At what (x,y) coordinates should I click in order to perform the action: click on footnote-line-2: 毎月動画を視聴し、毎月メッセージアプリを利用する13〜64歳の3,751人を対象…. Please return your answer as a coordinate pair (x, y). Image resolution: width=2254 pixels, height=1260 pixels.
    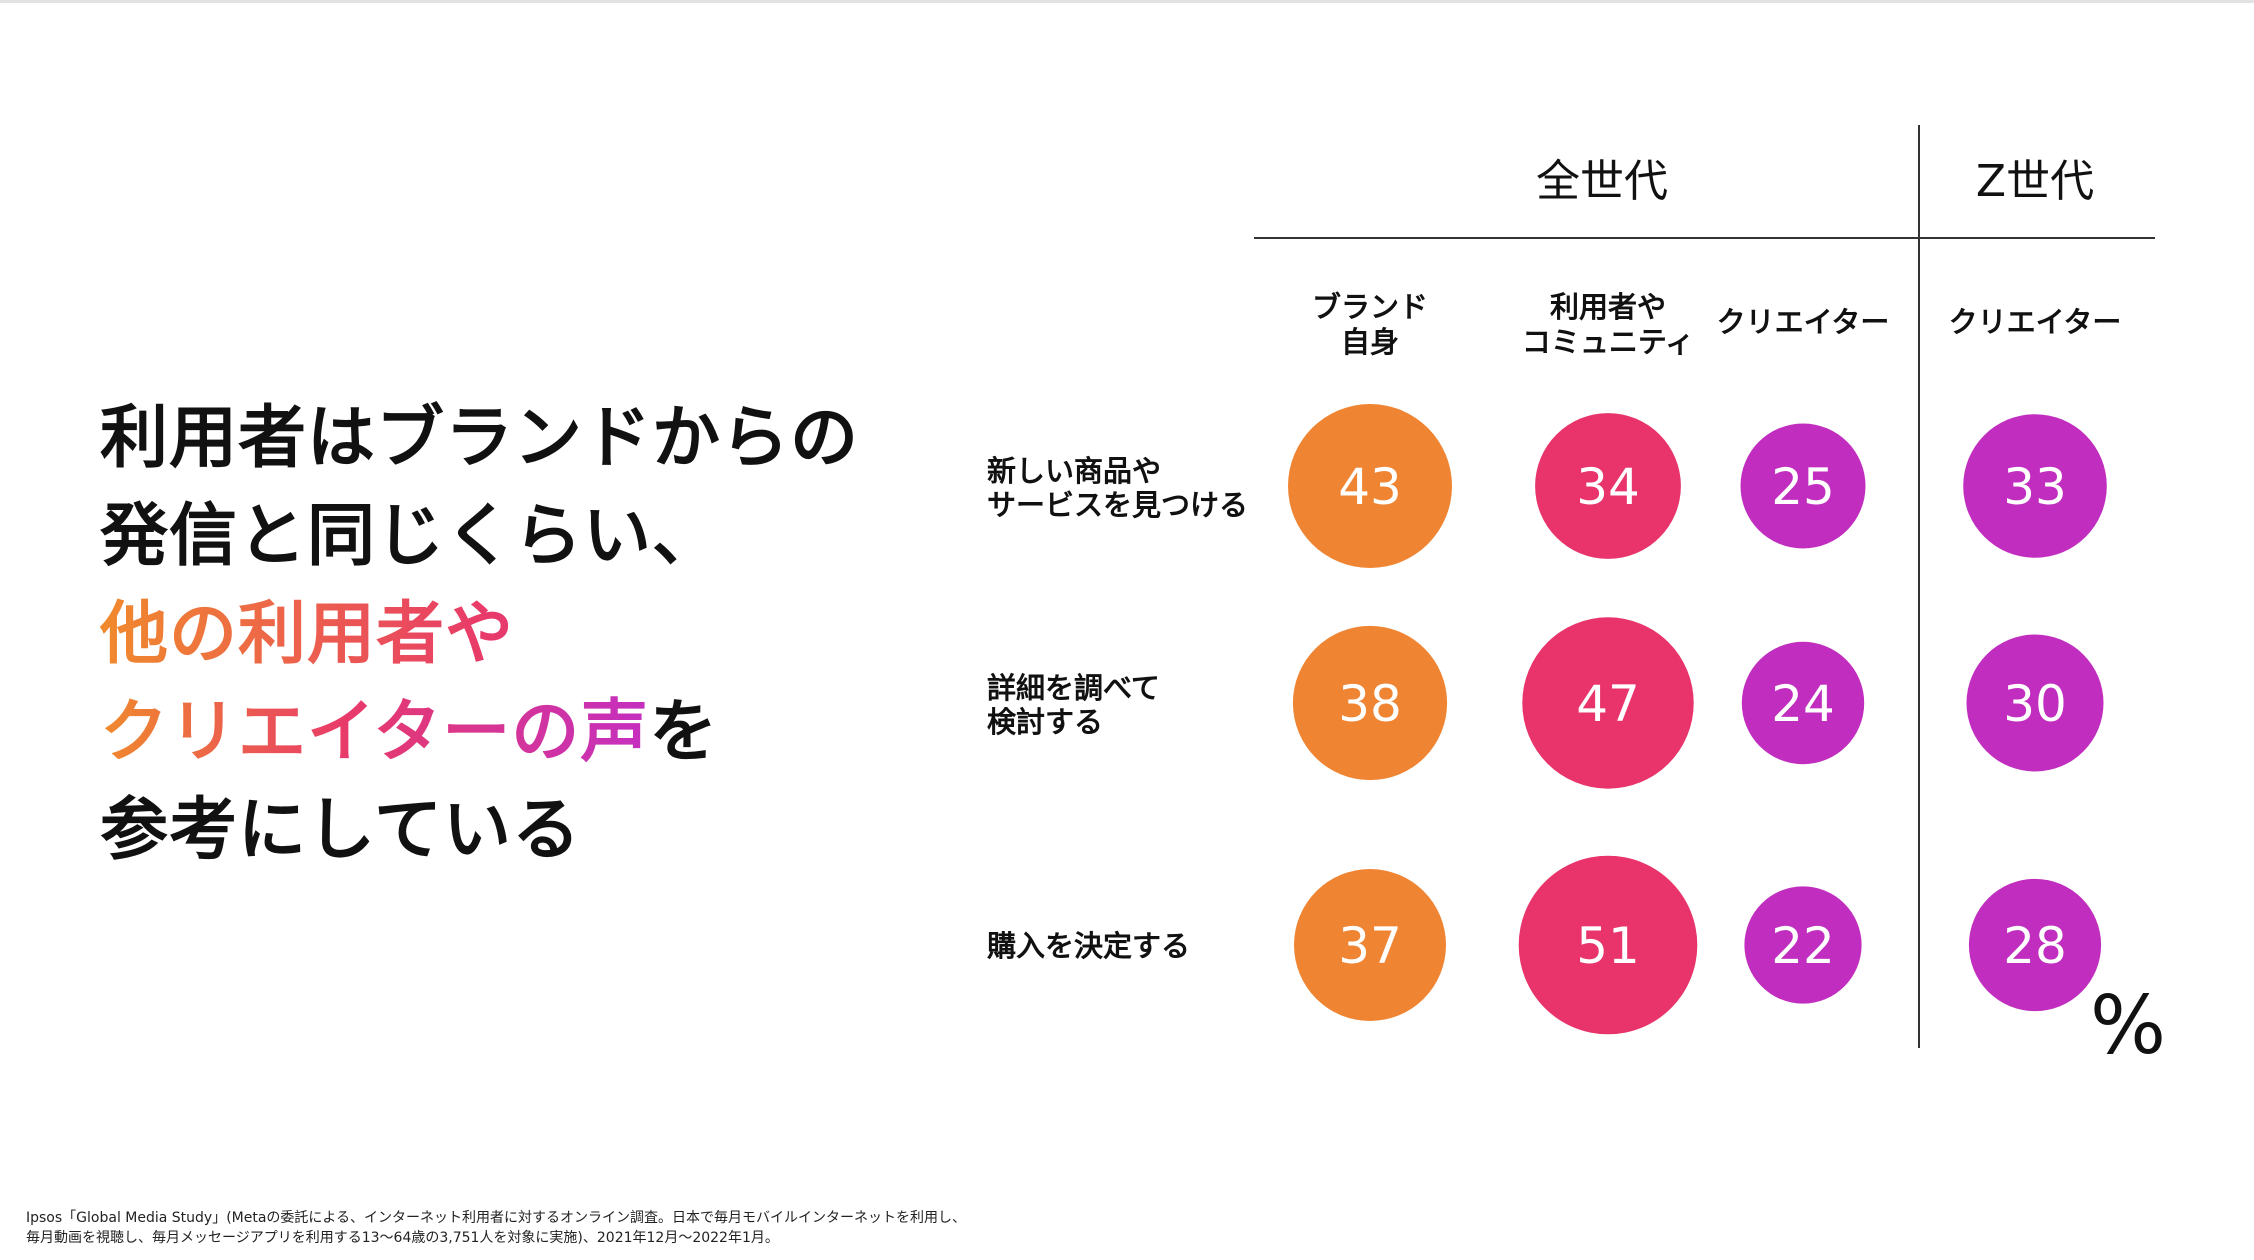
    Looking at the image, I should click on (402, 1238).